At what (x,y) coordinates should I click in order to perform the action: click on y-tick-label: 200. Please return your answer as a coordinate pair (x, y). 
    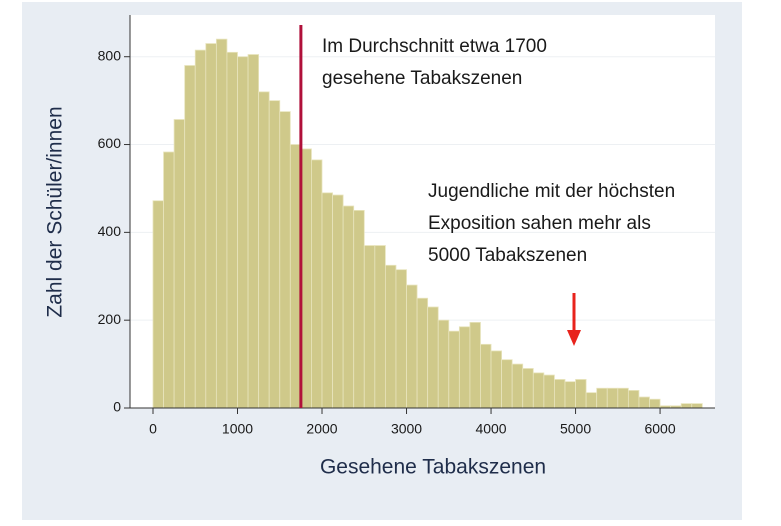
    Looking at the image, I should click on (110, 319).